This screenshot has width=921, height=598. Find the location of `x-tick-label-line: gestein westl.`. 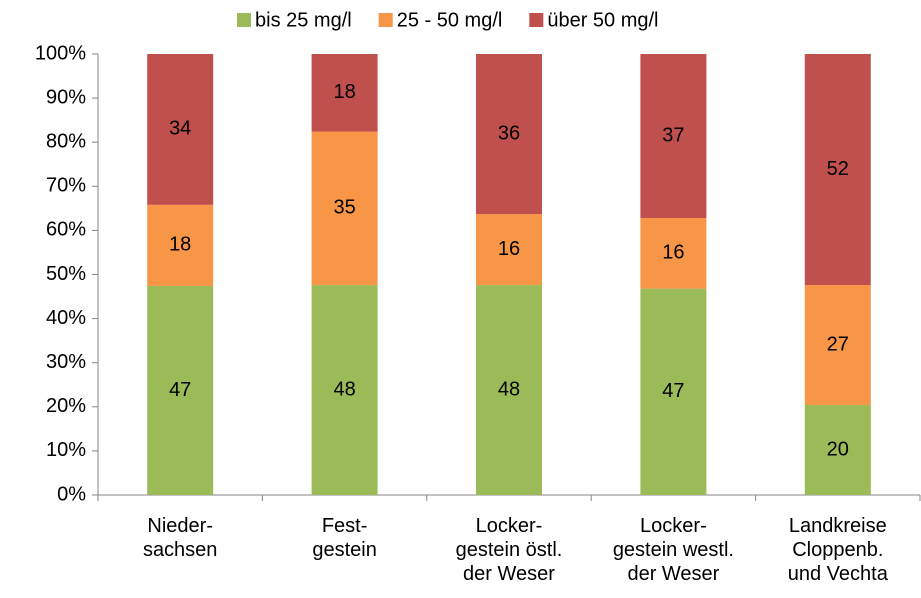

x-tick-label-line: gestein westl. is located at coordinates (673, 550).